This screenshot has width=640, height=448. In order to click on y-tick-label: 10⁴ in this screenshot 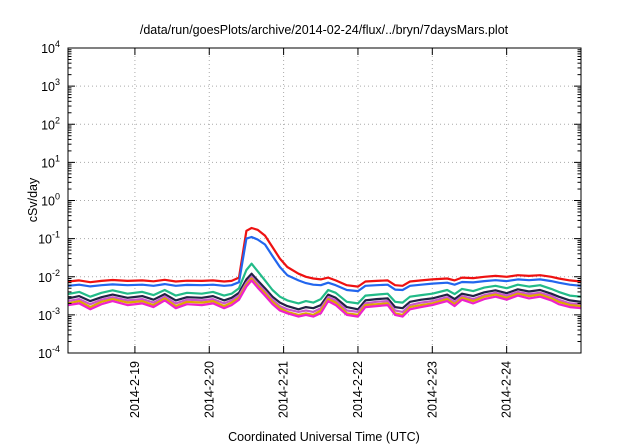, I will do `click(50, 47)`.